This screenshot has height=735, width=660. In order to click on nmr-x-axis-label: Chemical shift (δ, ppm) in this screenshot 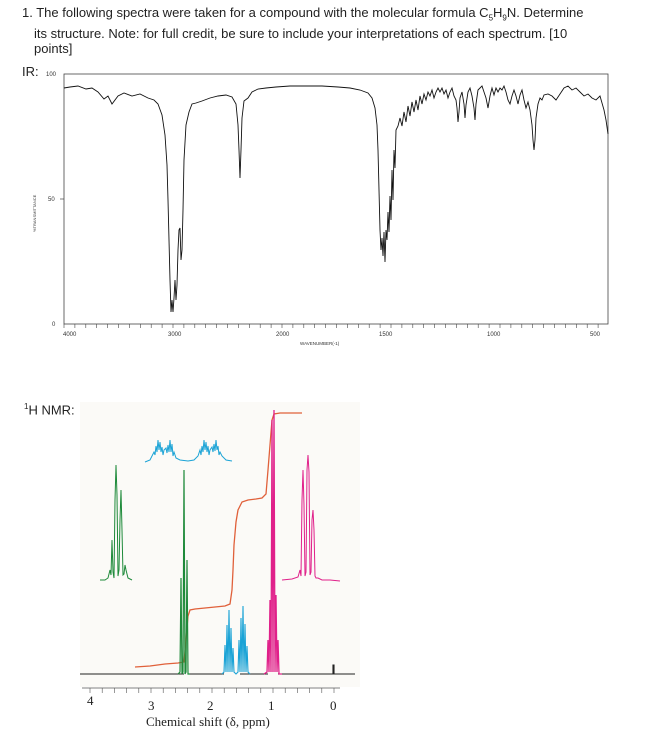, I will do `click(208, 721)`.